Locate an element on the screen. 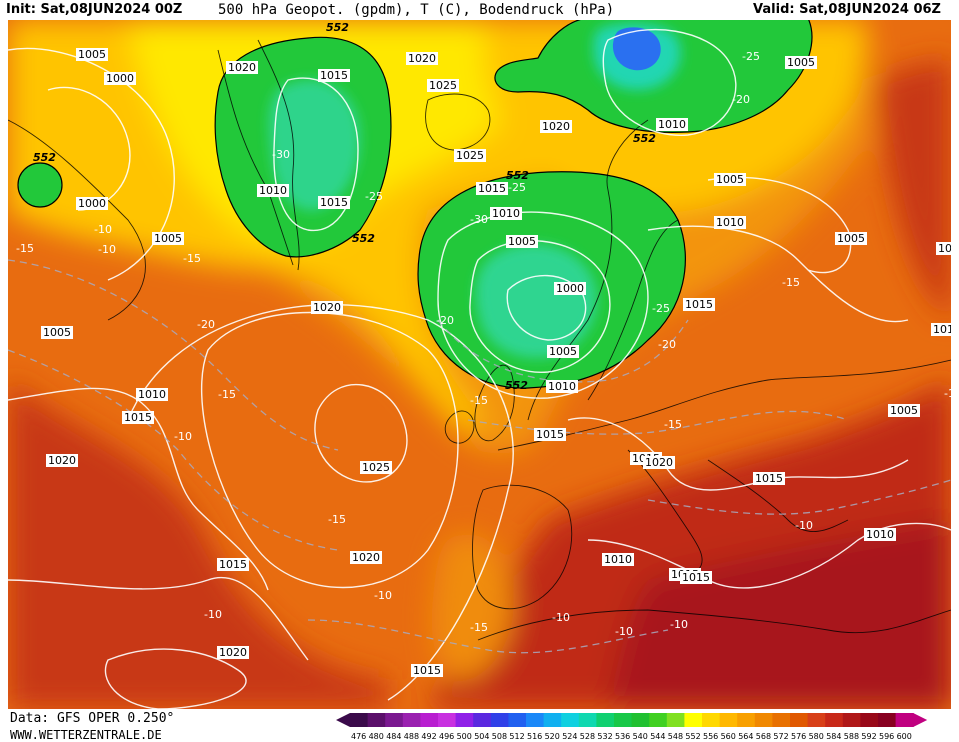 This screenshot has width=959, height=742. isotherm-minus20-scan is located at coordinates (563, 351).